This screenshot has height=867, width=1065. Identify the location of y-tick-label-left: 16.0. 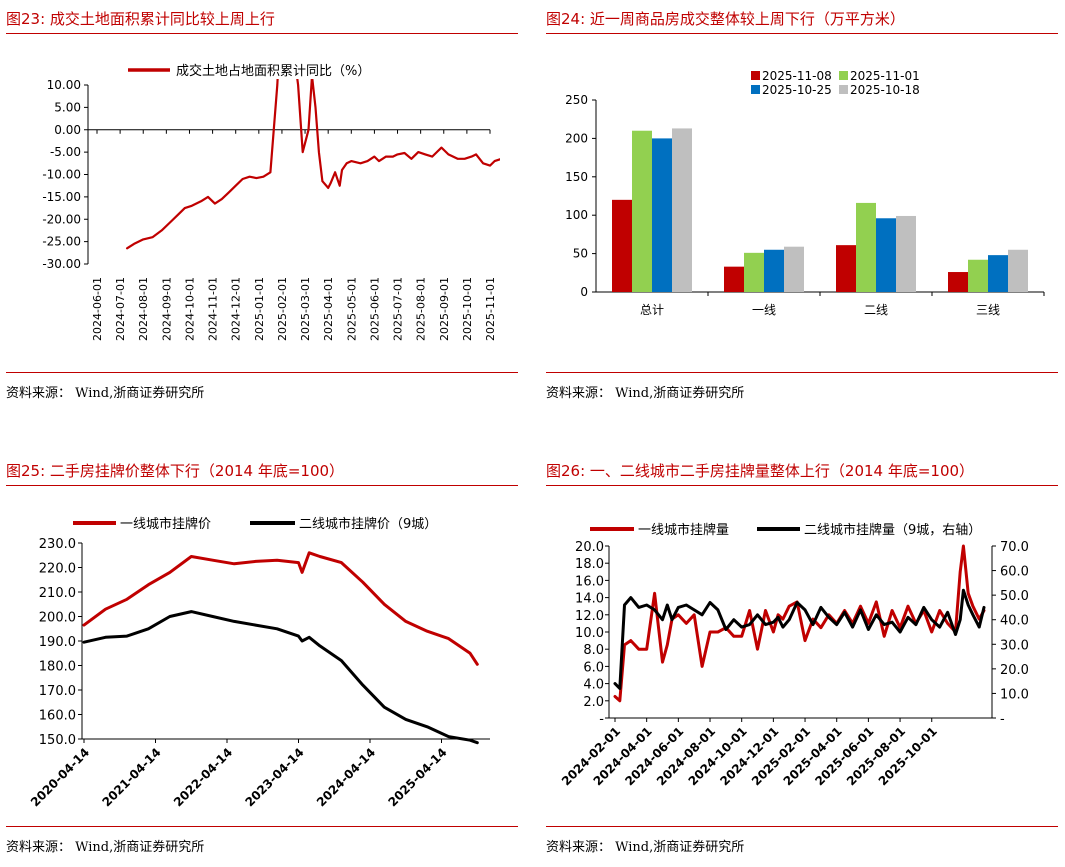
(589, 581).